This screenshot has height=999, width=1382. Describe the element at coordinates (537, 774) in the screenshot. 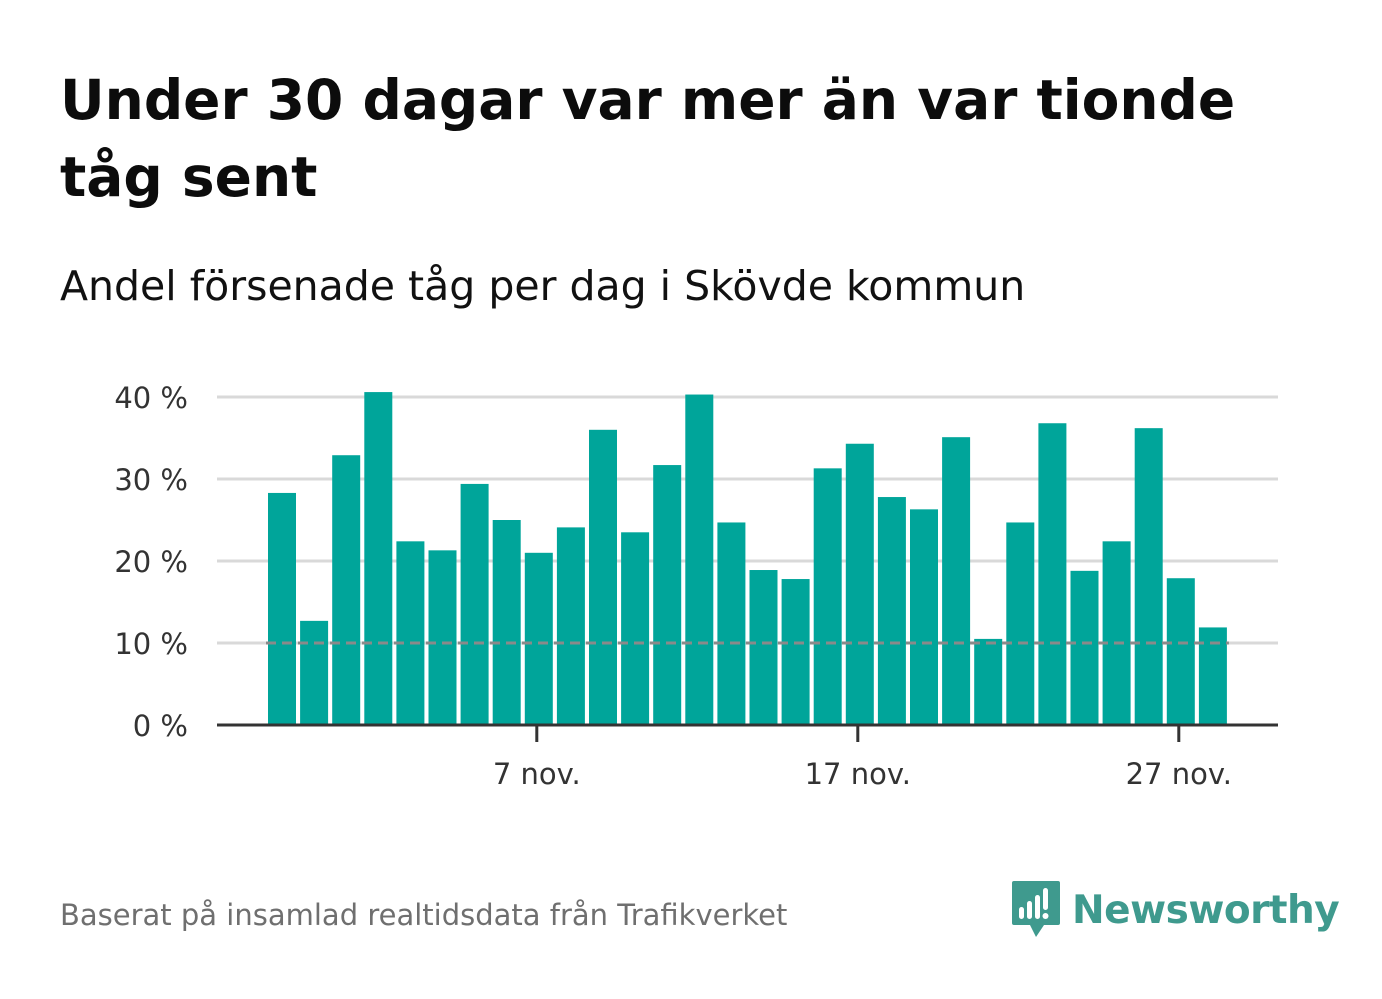

I see `x-tick-label: 7 nov.` at that location.